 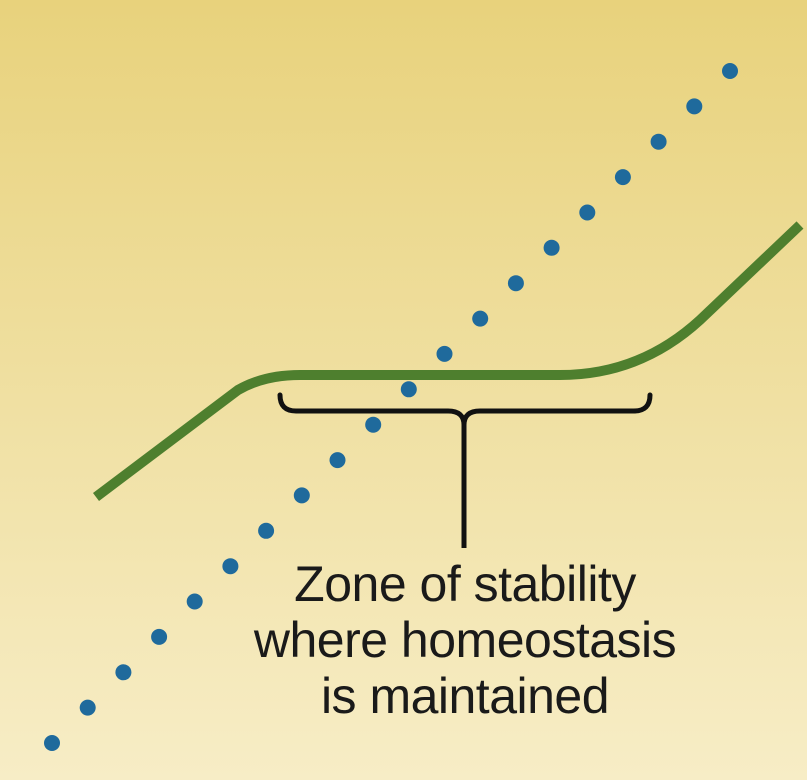 What do you see at coordinates (465, 696) in the screenshot?
I see `caption-line-3: is maintained` at bounding box center [465, 696].